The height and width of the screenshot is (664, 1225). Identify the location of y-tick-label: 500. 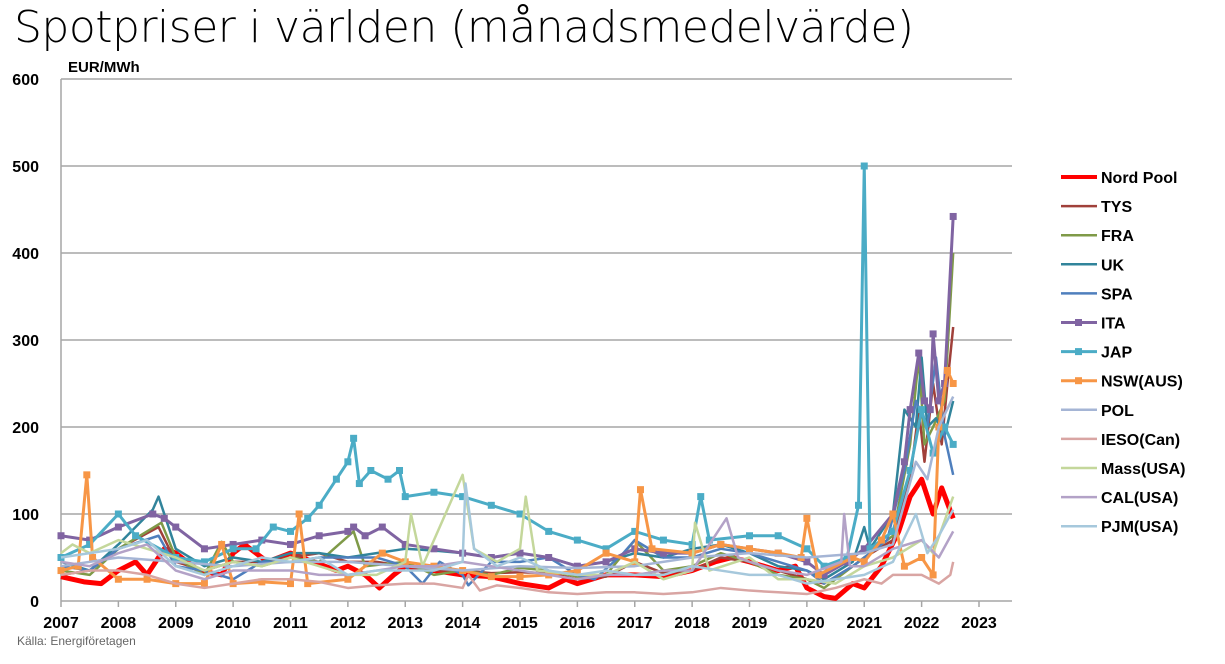
(25, 167).